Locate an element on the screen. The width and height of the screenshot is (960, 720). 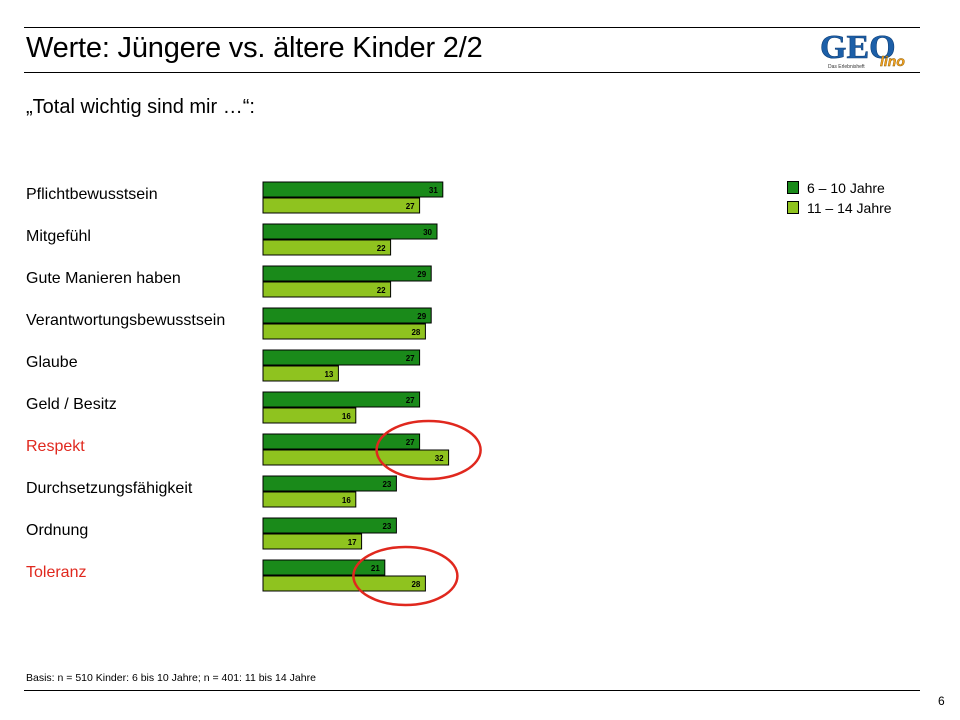
footer-rule is located at coordinates (472, 690).